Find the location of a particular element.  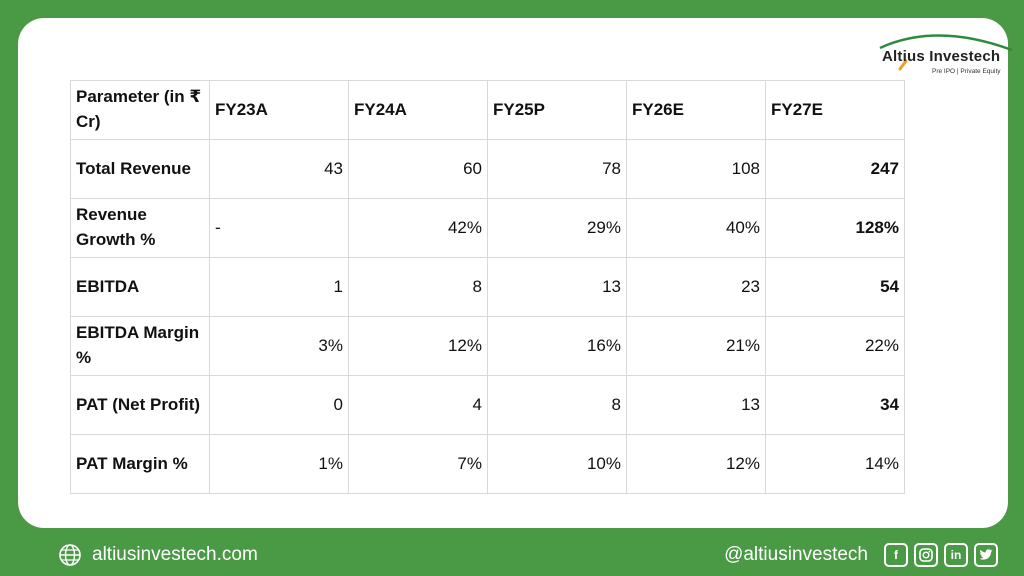

table-cell: 54 is located at coordinates (835, 287).